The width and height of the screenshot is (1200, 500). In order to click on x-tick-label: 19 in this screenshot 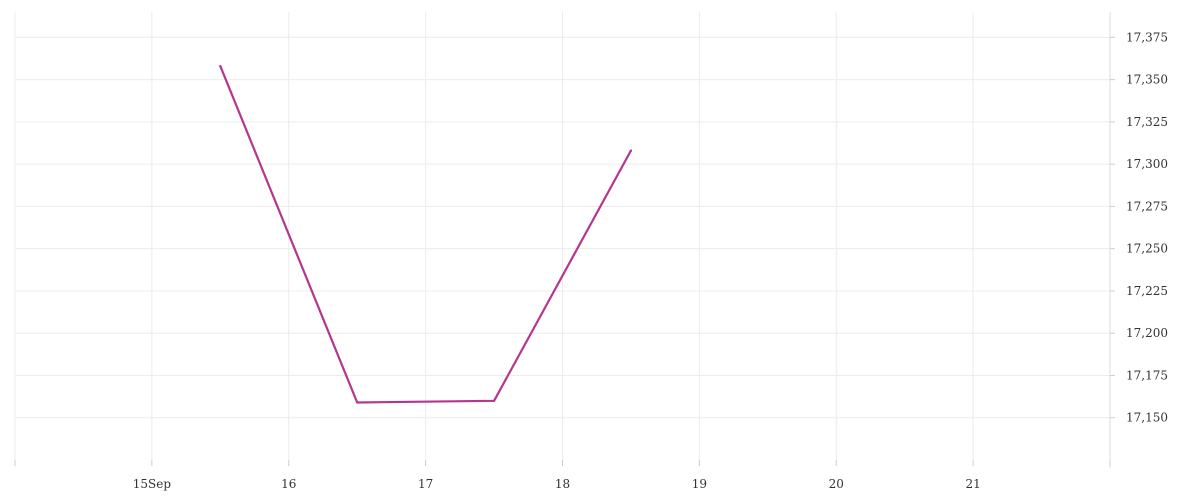, I will do `click(699, 484)`.